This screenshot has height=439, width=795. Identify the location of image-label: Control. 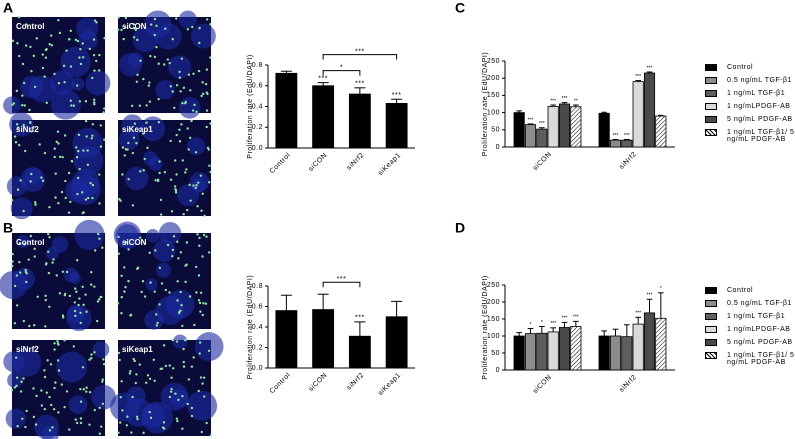
(30, 242).